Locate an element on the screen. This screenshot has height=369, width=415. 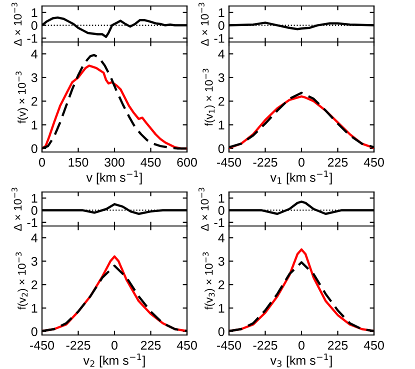
x-tick-label: 600 is located at coordinates (187, 162).